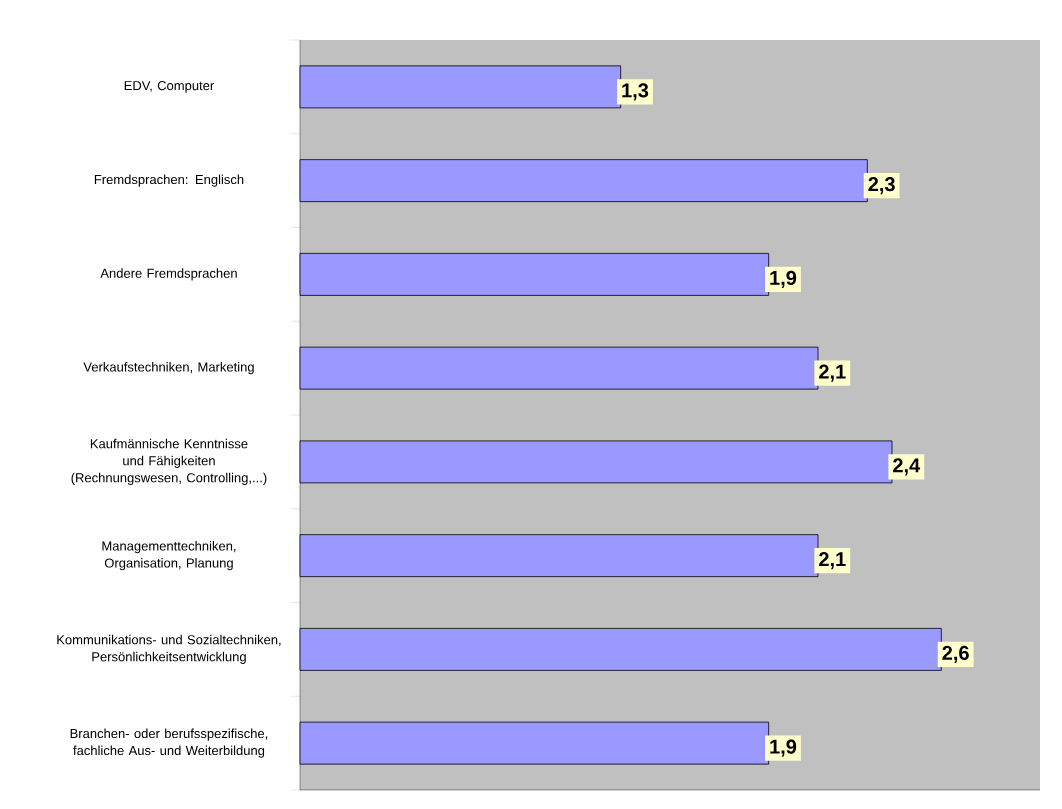  I want to click on y-tick-label: Andere Fremdsprachen, so click(168, 274).